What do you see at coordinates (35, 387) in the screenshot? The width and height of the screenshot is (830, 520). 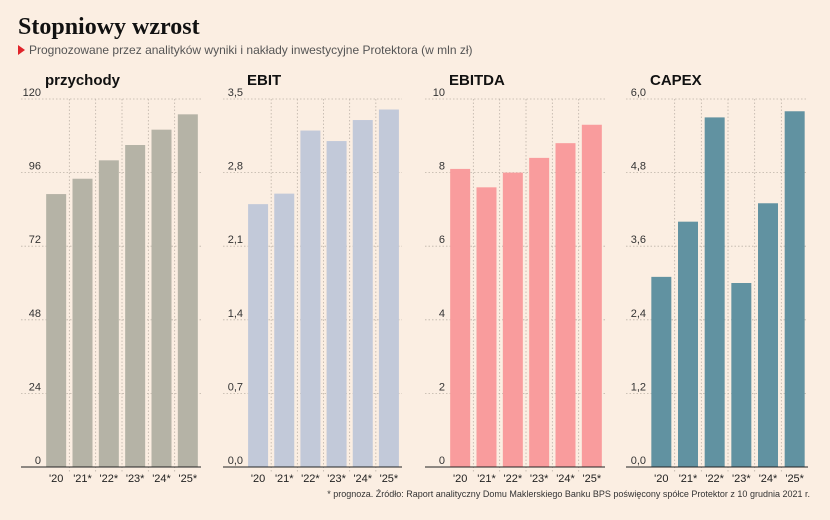 I see `y-tick-label: 24` at bounding box center [35, 387].